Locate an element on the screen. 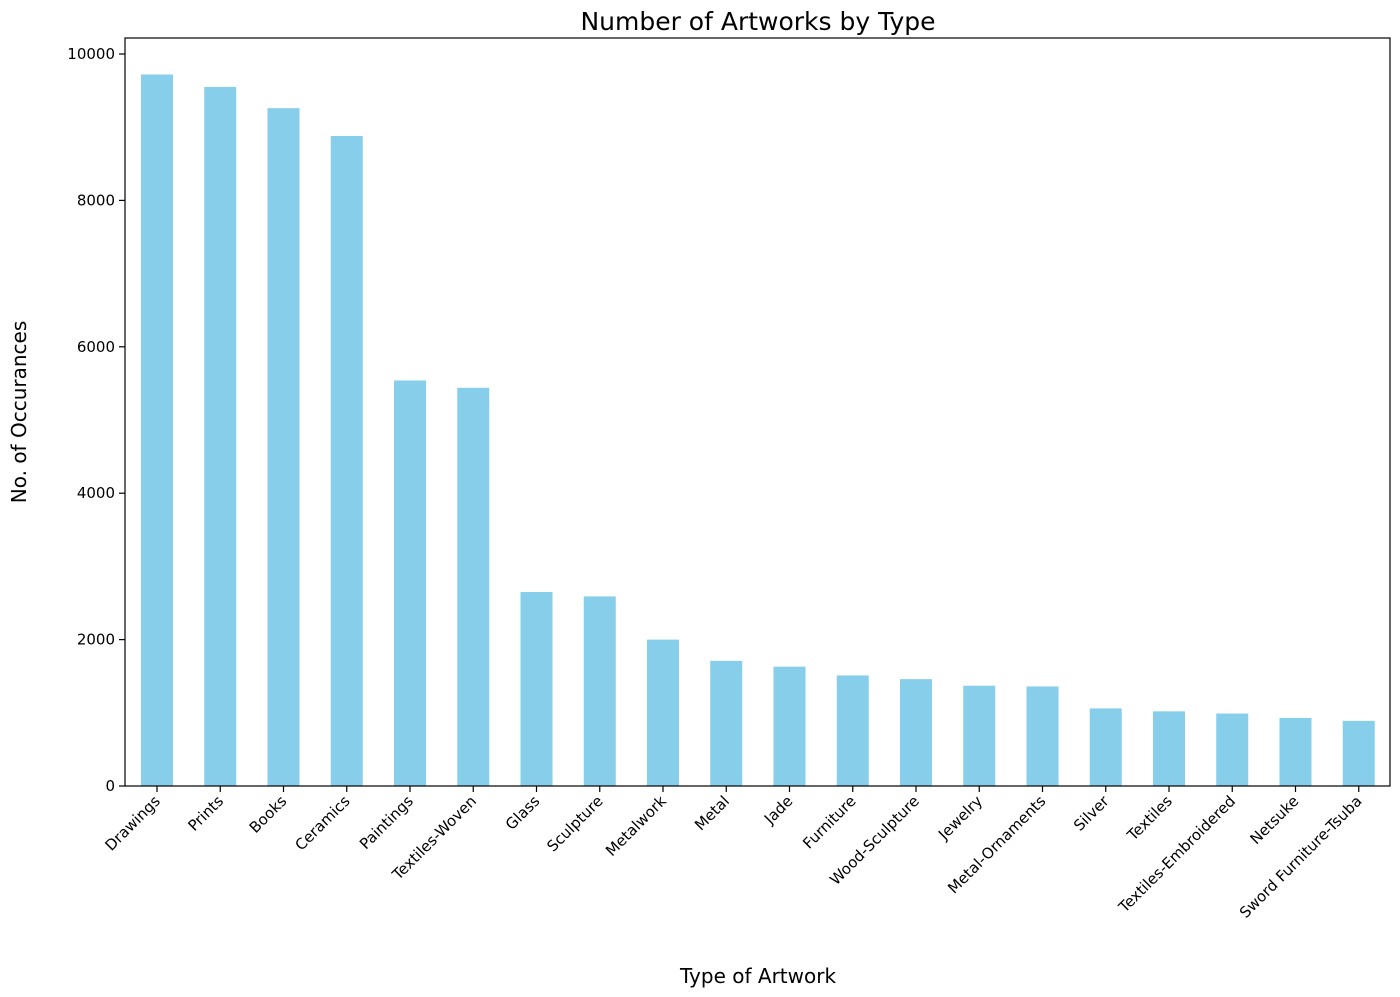  bar-paintings is located at coordinates (410, 583).